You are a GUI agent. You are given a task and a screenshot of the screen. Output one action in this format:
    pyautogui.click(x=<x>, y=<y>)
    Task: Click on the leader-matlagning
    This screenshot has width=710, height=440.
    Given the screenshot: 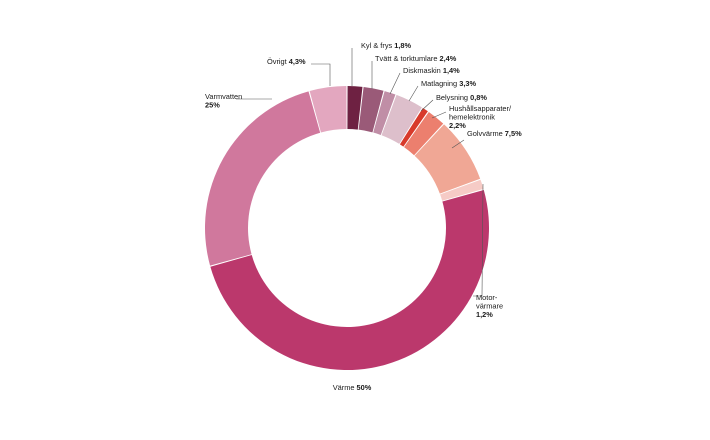 What is the action you would take?
    pyautogui.click(x=413, y=93)
    